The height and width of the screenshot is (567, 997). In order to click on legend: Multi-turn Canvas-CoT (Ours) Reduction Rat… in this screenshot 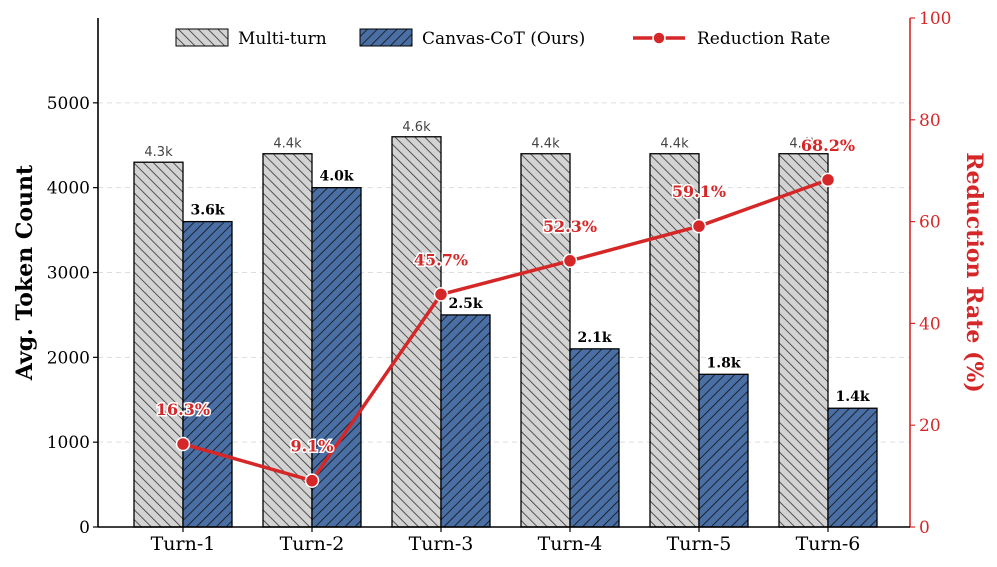, I will do `click(502, 38)`.